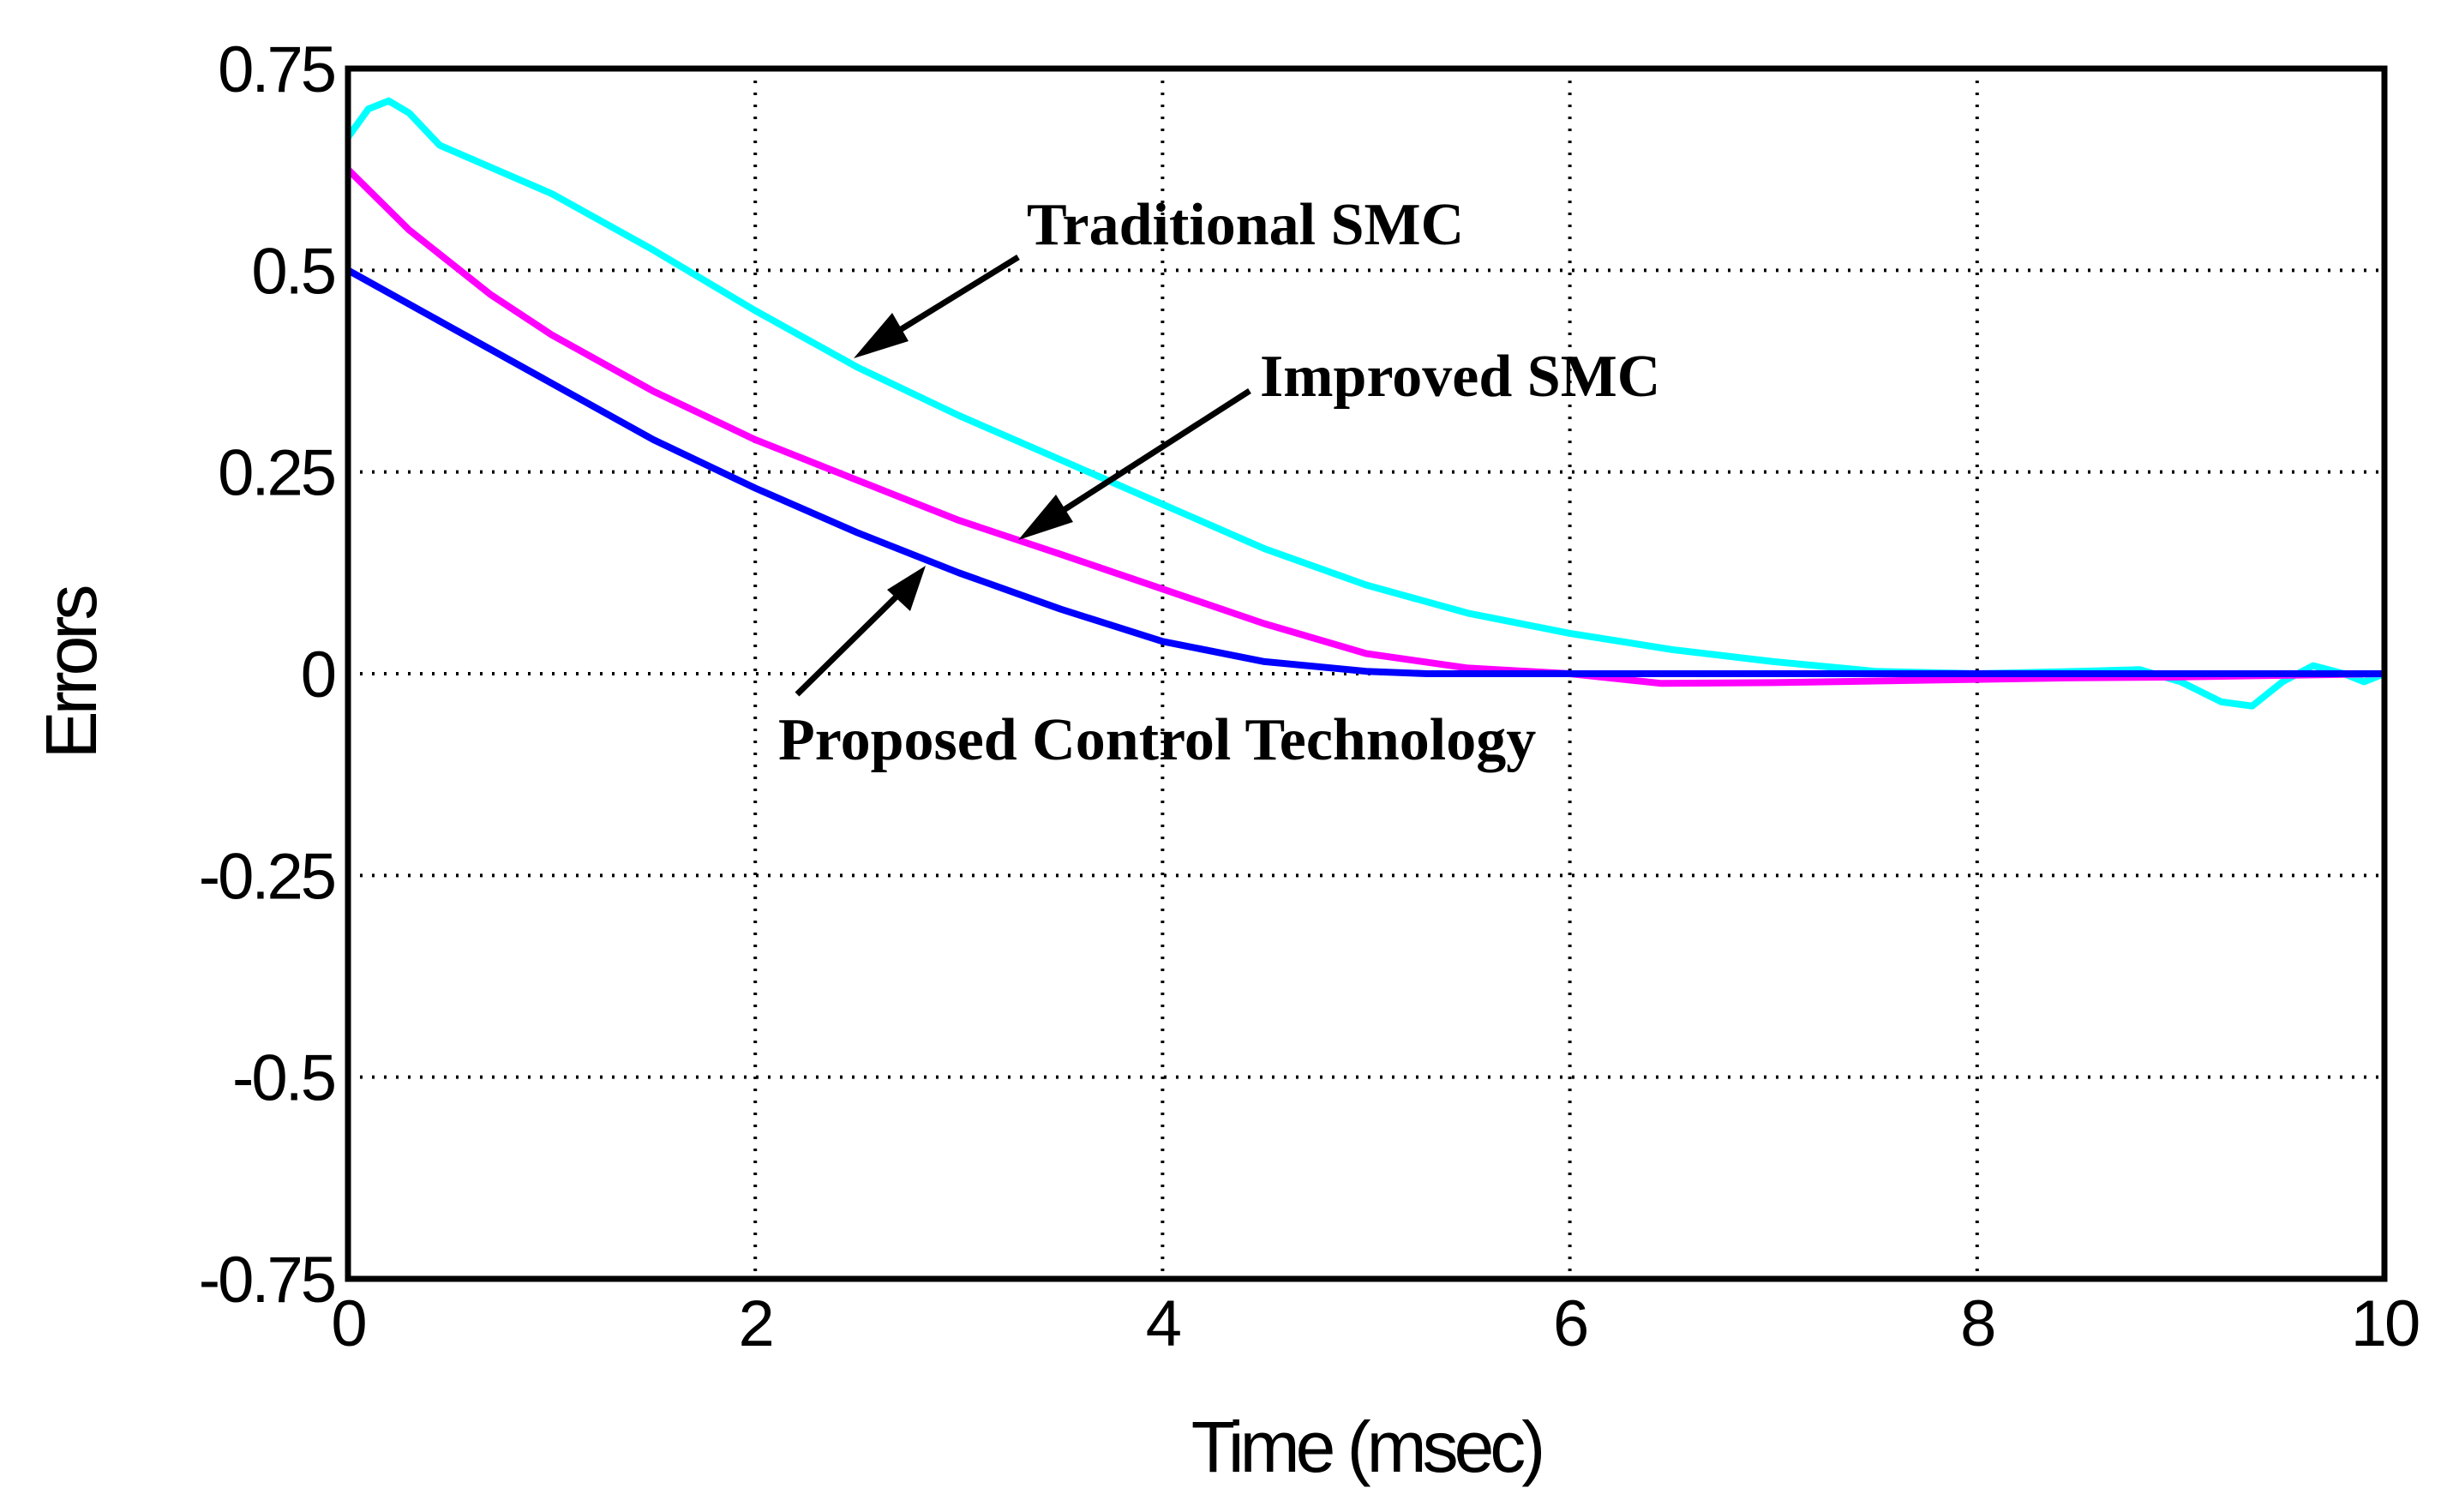  What do you see at coordinates (1366, 1447) in the screenshot?
I see `x-axis-title: Time (msec)` at bounding box center [1366, 1447].